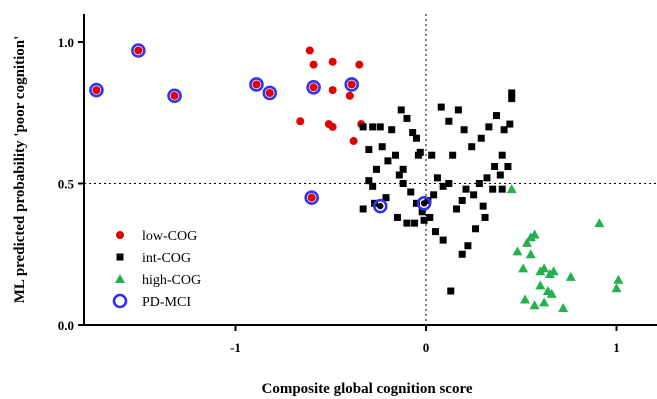 The width and height of the screenshot is (657, 399). Describe the element at coordinates (66, 325) in the screenshot. I see `y-tick-label: 0.0` at that location.